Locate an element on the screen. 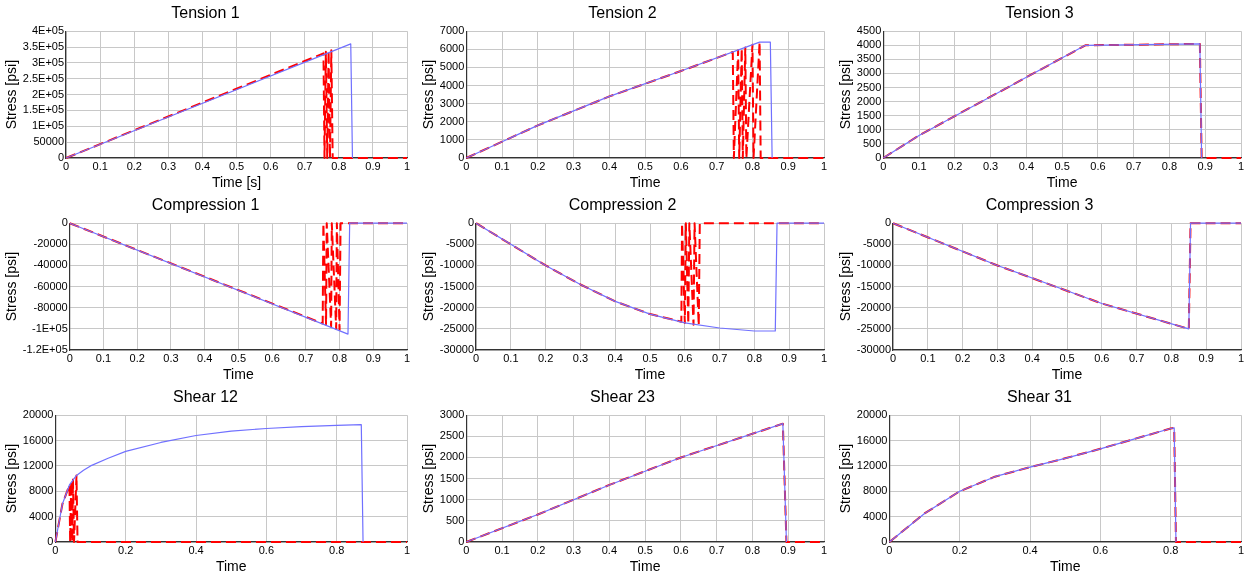 This screenshot has width=1253, height=576. y-tick-label: 4500 is located at coordinates (869, 30).